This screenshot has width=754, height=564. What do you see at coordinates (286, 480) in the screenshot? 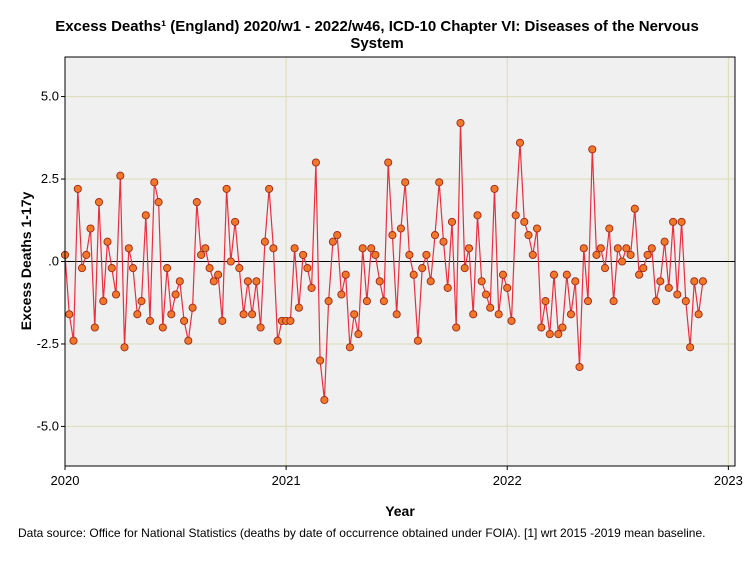
I see `x-tick-label: 2021` at bounding box center [286, 480].